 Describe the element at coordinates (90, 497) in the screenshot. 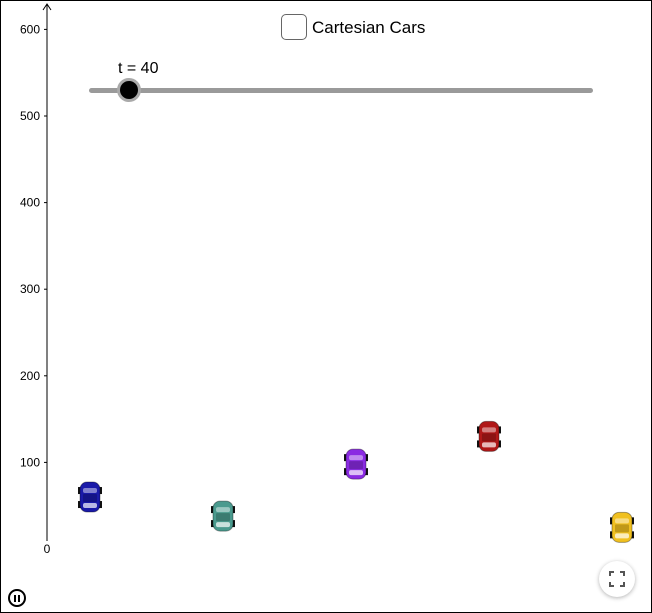

I see `blue-car` at that location.